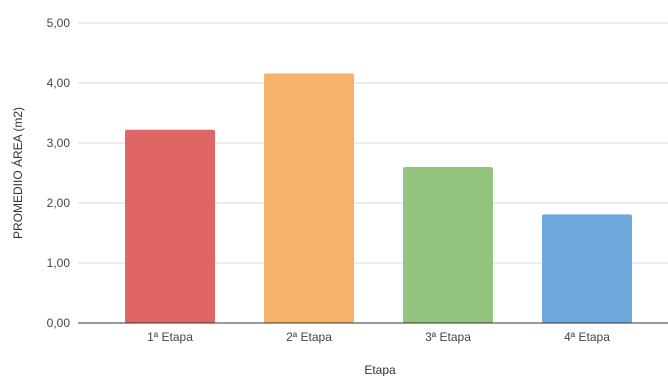 The height and width of the screenshot is (376, 668). I want to click on y-tick-label: 4,00, so click(59, 83).